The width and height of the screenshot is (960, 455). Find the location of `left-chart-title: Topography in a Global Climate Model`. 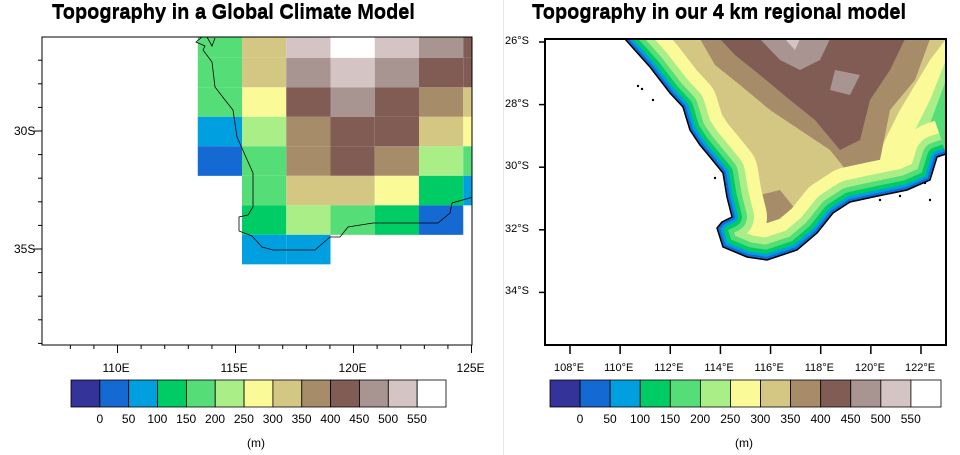

left-chart-title: Topography in a Global Climate Model is located at coordinates (233, 13).